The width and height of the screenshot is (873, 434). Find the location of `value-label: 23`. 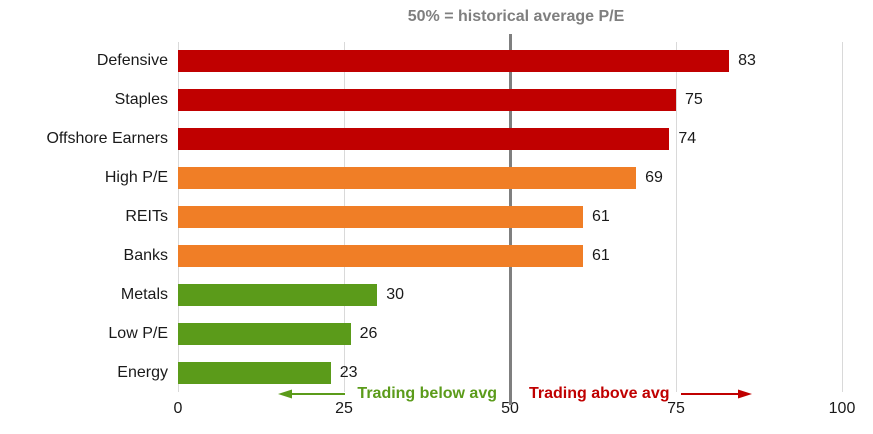

value-label: 23 is located at coordinates (348, 372).